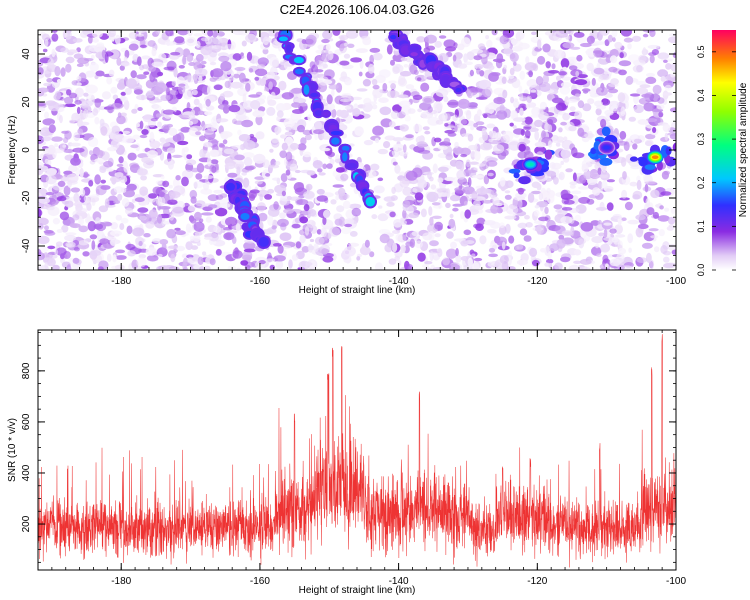  What do you see at coordinates (701, 52) in the screenshot?
I see `colorbar-tick-label: 0.5` at bounding box center [701, 52].